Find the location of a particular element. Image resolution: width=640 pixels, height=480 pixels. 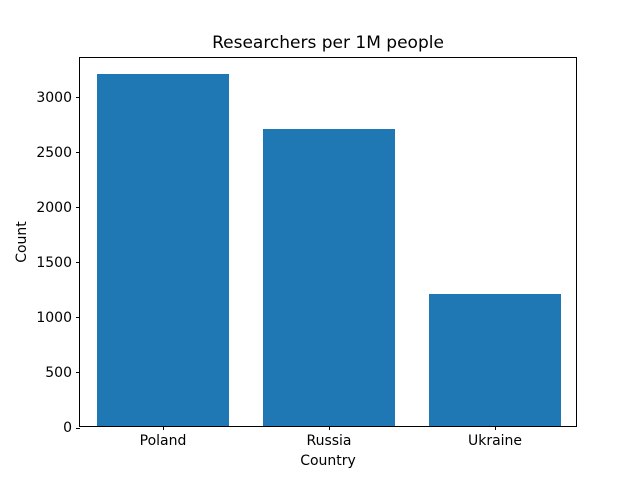

y-tick-label-1500: 1500 is located at coordinates (54, 262).